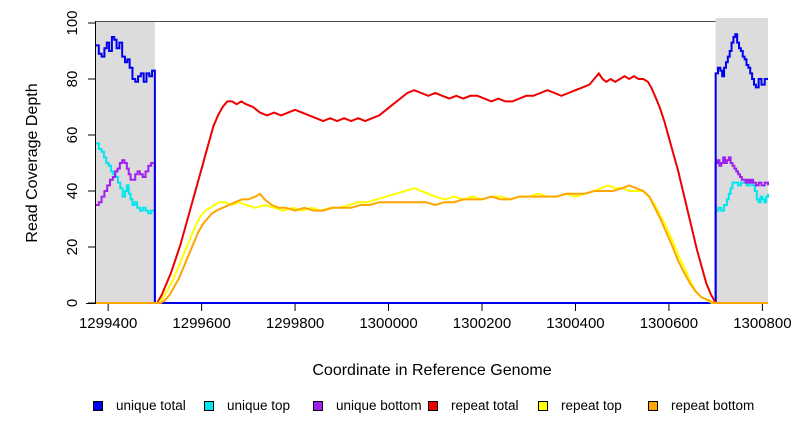 The height and width of the screenshot is (432, 792). Describe the element at coordinates (72, 79) in the screenshot. I see `y-tick-label: 80` at that location.